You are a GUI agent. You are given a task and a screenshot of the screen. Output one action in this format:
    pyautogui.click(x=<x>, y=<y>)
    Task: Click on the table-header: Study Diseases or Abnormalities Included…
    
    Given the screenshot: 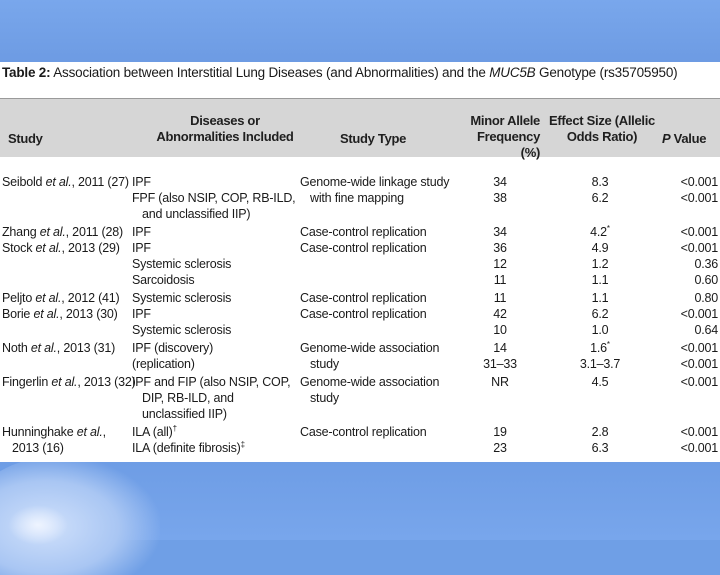 What is the action you would take?
    pyautogui.click(x=360, y=129)
    